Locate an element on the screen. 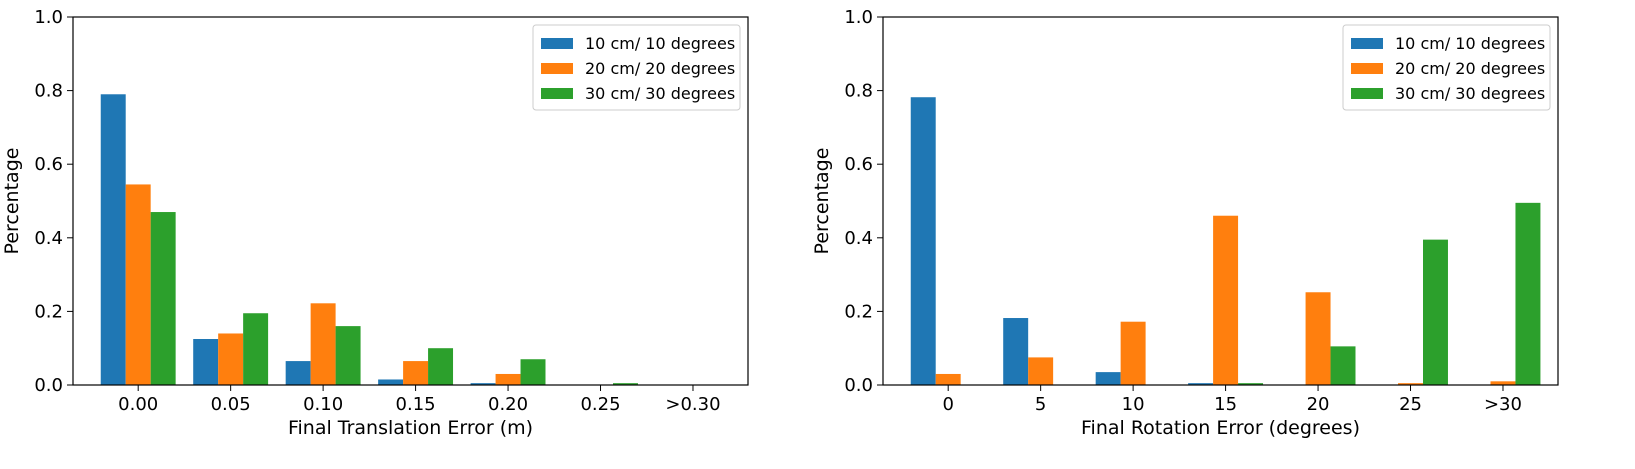  x-tick-label: 15 is located at coordinates (1225, 404).